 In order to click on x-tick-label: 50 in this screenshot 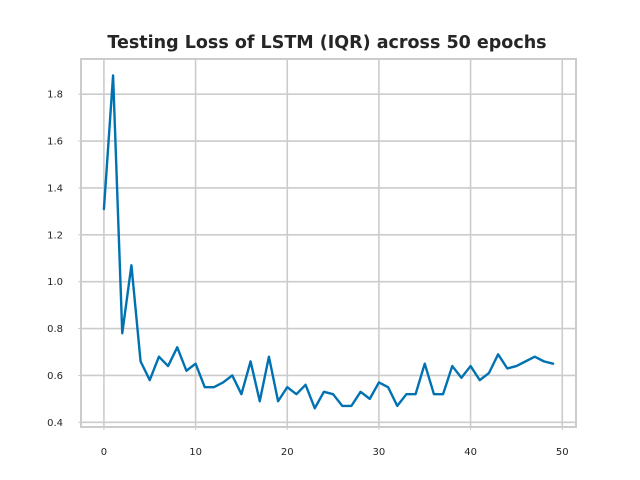, I will do `click(562, 452)`.